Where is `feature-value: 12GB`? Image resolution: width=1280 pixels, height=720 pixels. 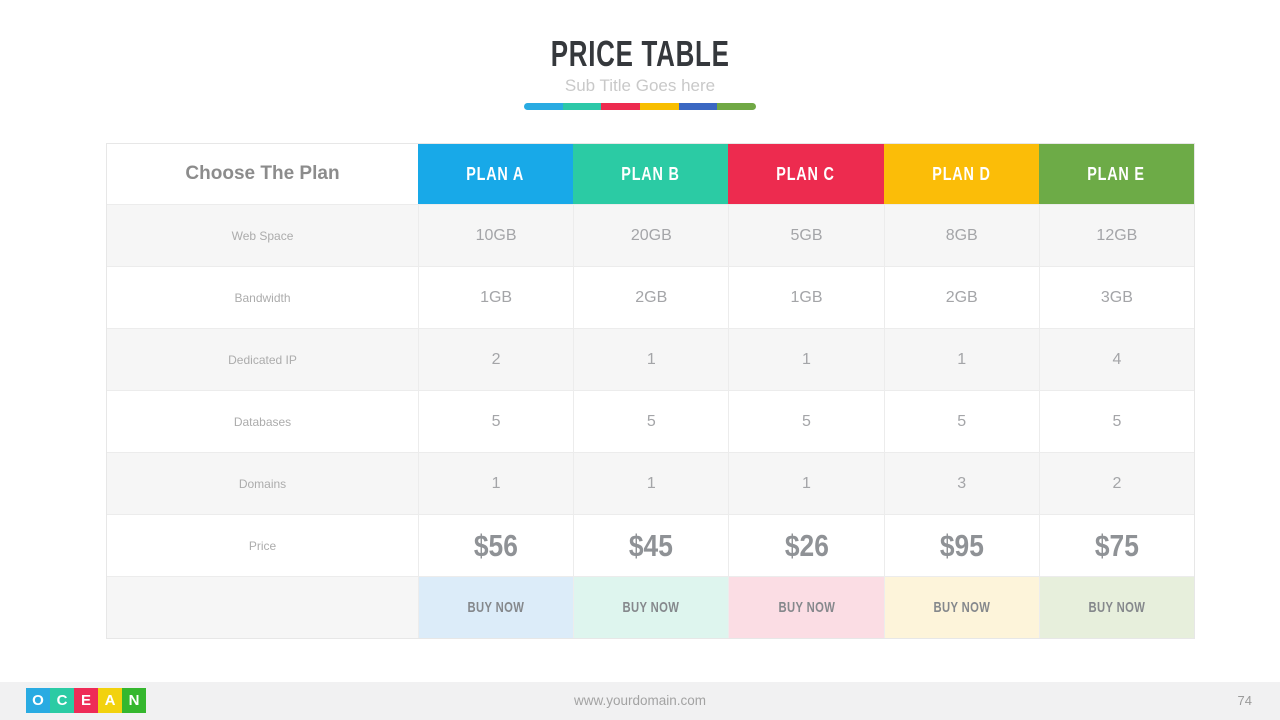
feature-value: 12GB is located at coordinates (1116, 235).